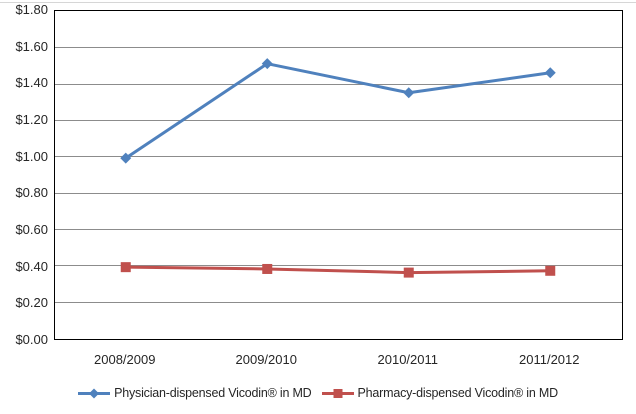  I want to click on chart-area-top-border, so click(318, 2).